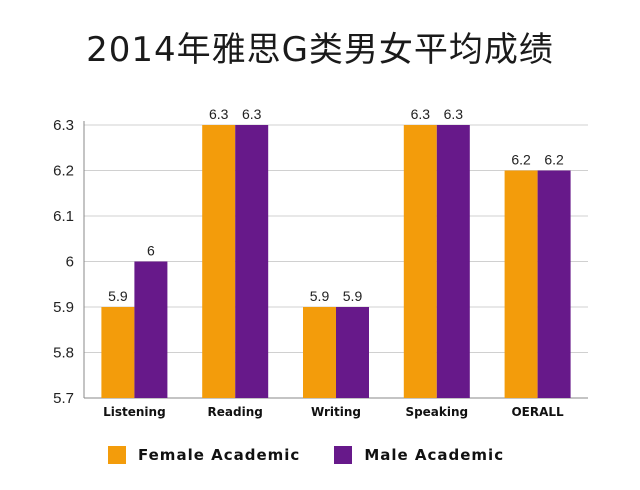 The image size is (640, 490). What do you see at coordinates (434, 455) in the screenshot?
I see `legend-label-male: Male Academic` at bounding box center [434, 455].